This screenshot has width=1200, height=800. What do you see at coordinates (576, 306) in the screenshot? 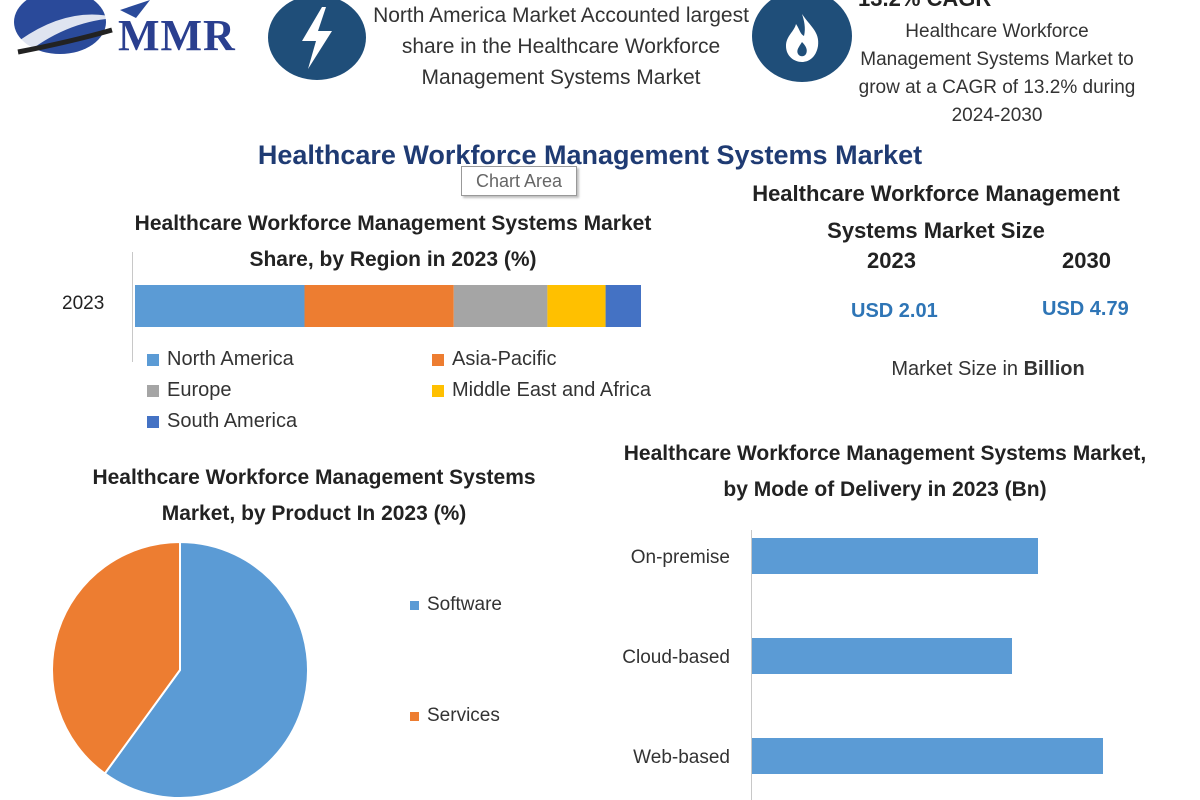
I see `region-bar-mea` at bounding box center [576, 306].